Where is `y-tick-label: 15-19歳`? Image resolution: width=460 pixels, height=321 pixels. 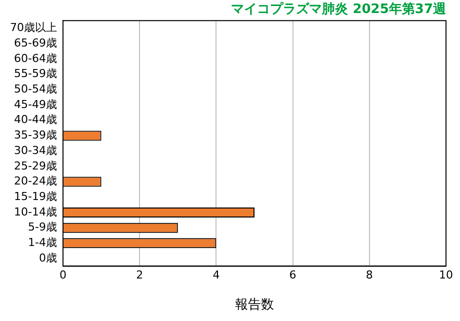
y-tick-label: 15-19歳 is located at coordinates (35, 196).